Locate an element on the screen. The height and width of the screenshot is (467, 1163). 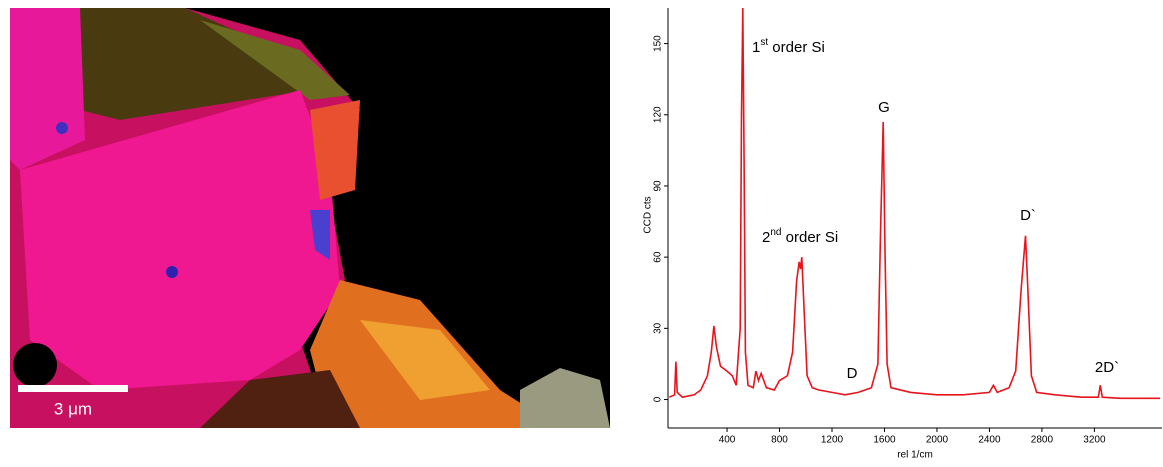
x-tick-label: 1600 is located at coordinates (884, 440).